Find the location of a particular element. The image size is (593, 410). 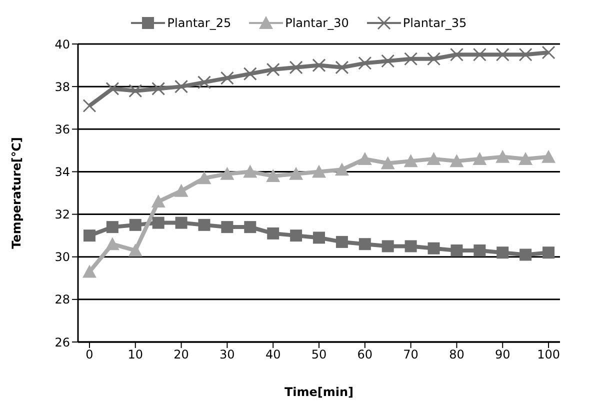

x-tick-label: 30 is located at coordinates (227, 355).